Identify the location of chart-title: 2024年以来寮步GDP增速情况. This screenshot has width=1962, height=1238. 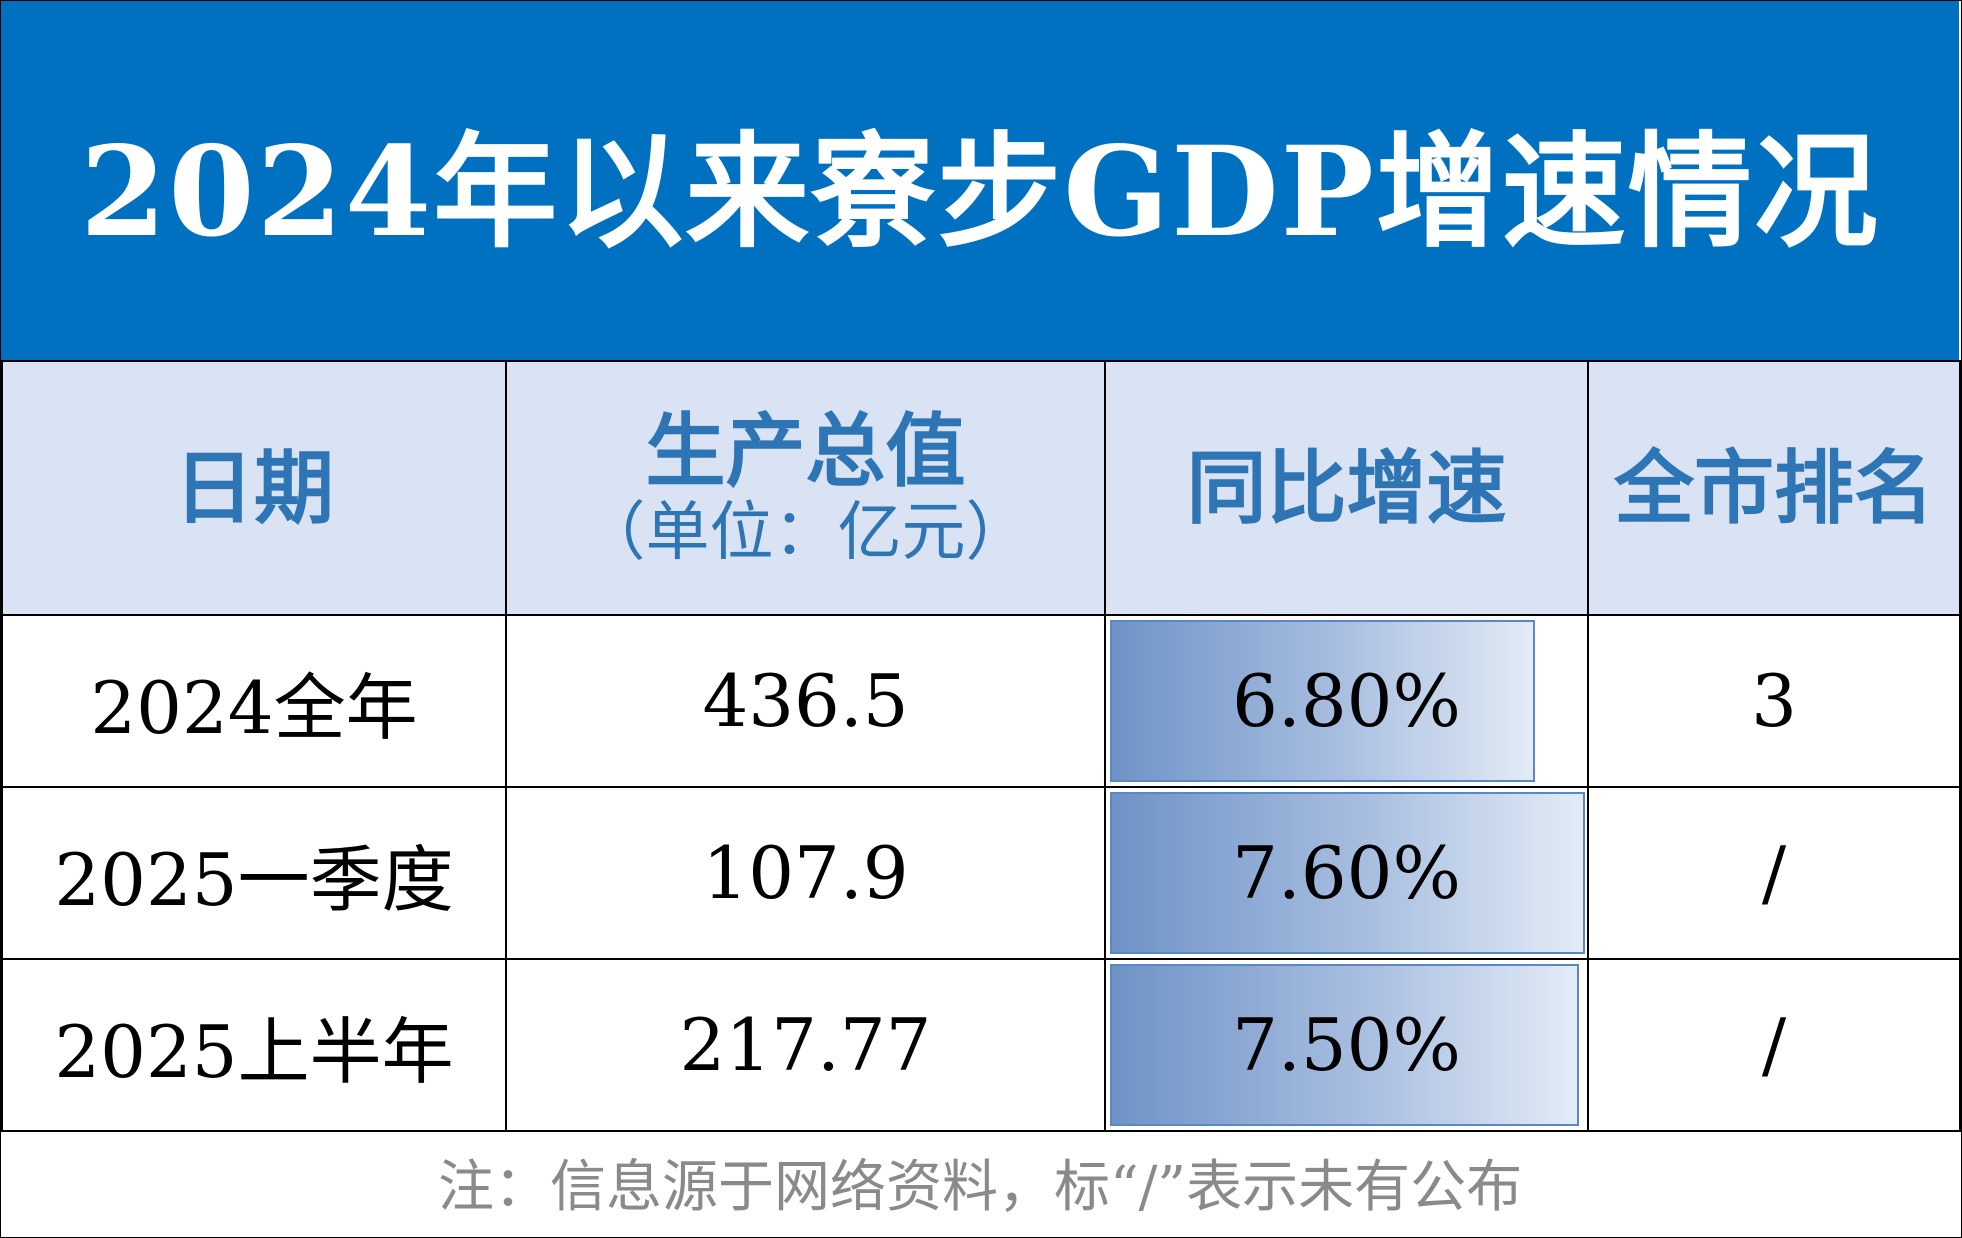
(980, 192).